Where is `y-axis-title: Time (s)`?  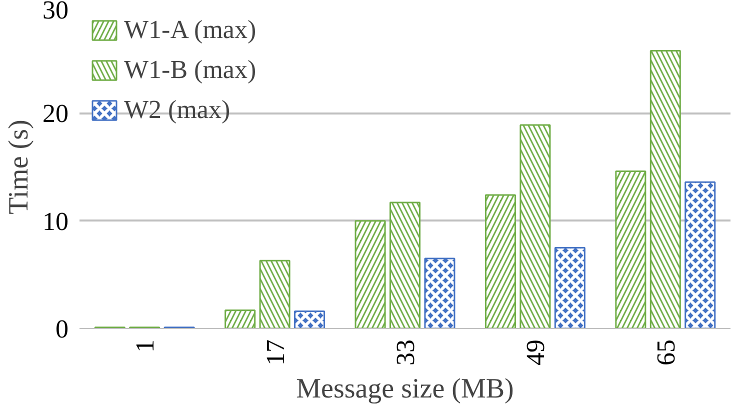 y-axis-title: Time (s) is located at coordinates (19, 167).